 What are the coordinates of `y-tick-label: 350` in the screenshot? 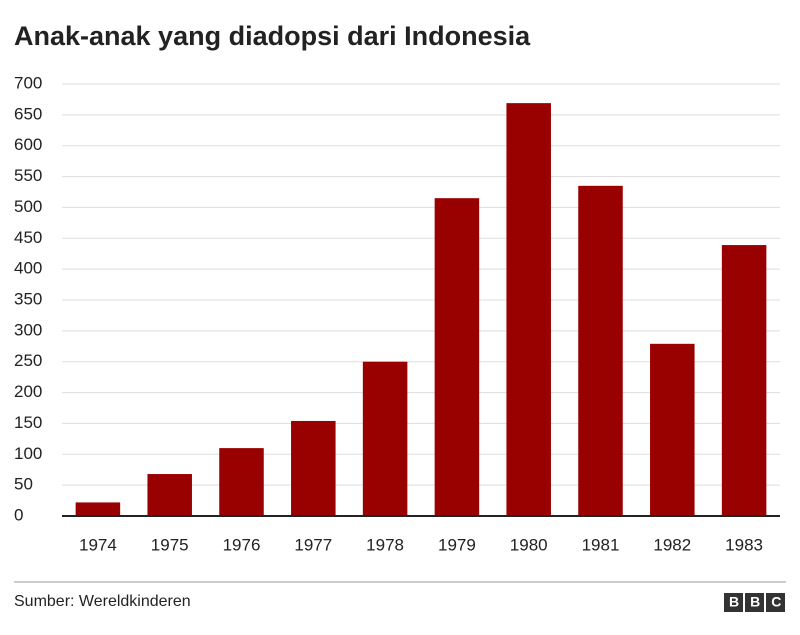 It's located at (28, 298).